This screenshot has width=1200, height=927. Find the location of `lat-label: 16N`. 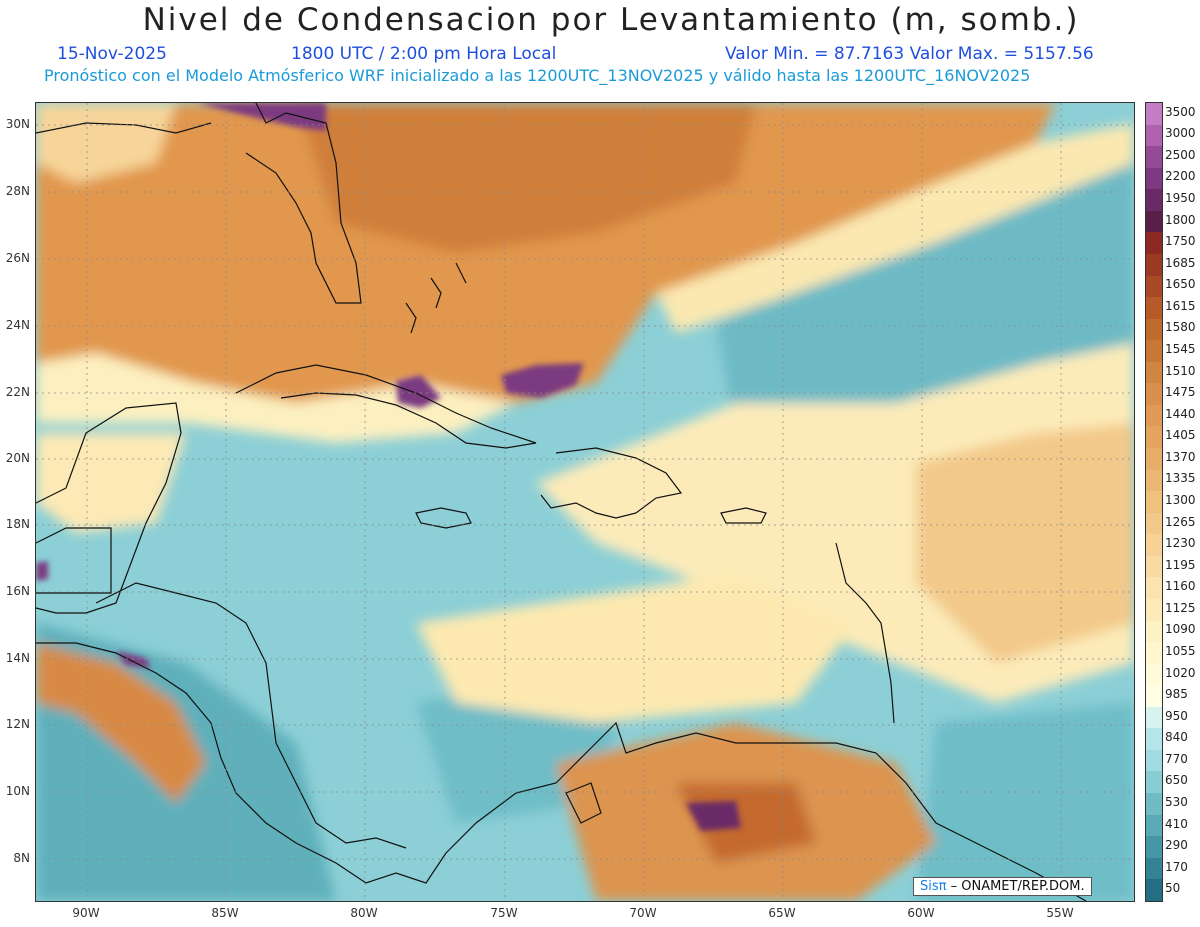

lat-label: 16N is located at coordinates (17, 591).